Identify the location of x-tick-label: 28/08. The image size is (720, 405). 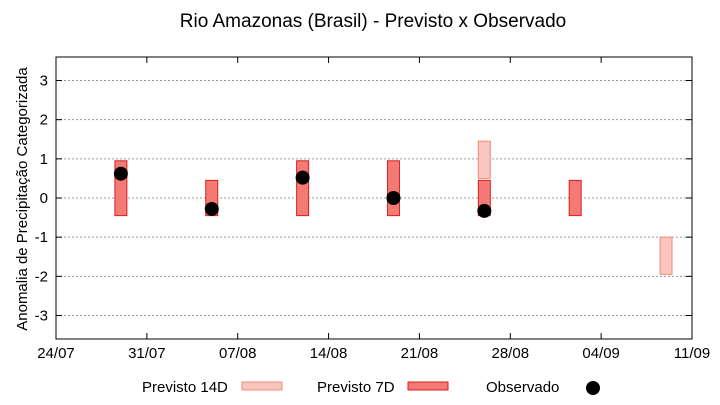
(511, 353).